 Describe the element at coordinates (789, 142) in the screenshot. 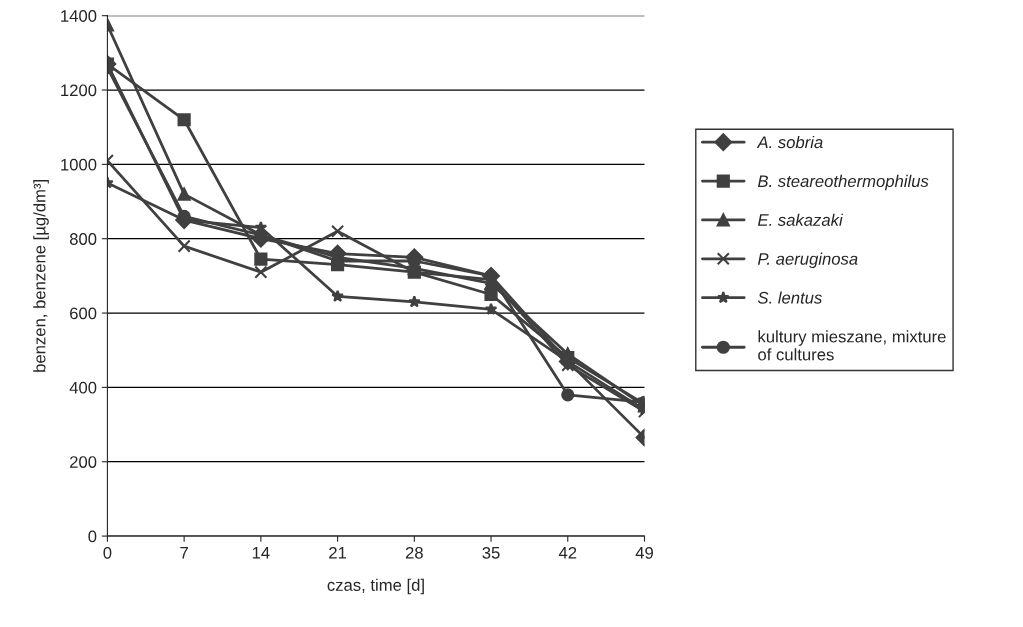

I see `legend-label: A. sobria` at that location.